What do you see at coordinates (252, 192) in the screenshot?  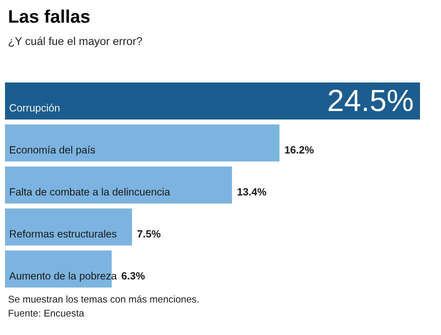 I see `data-label: 13.4%` at bounding box center [252, 192].